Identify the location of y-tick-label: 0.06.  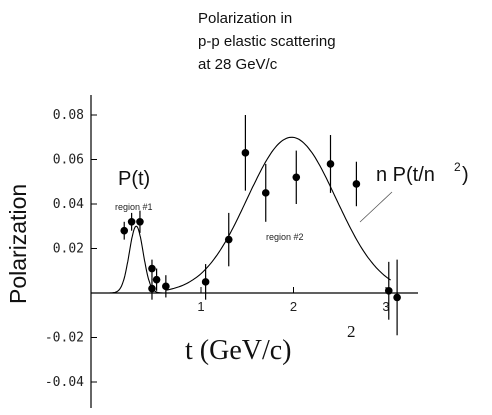
(68, 160).